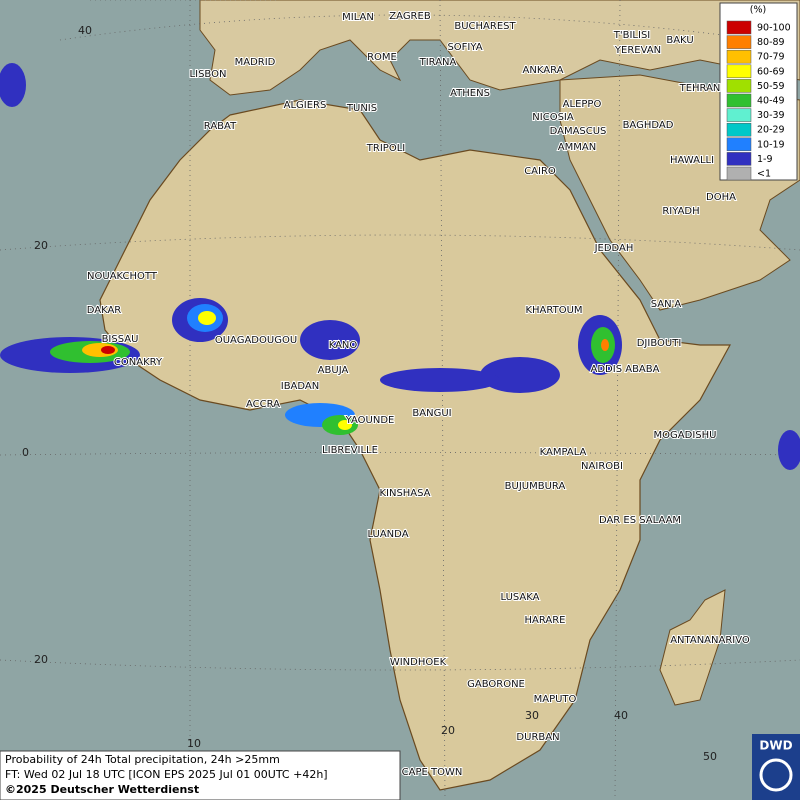 The image size is (800, 800). I want to click on city-label: KAMPALA, so click(563, 452).